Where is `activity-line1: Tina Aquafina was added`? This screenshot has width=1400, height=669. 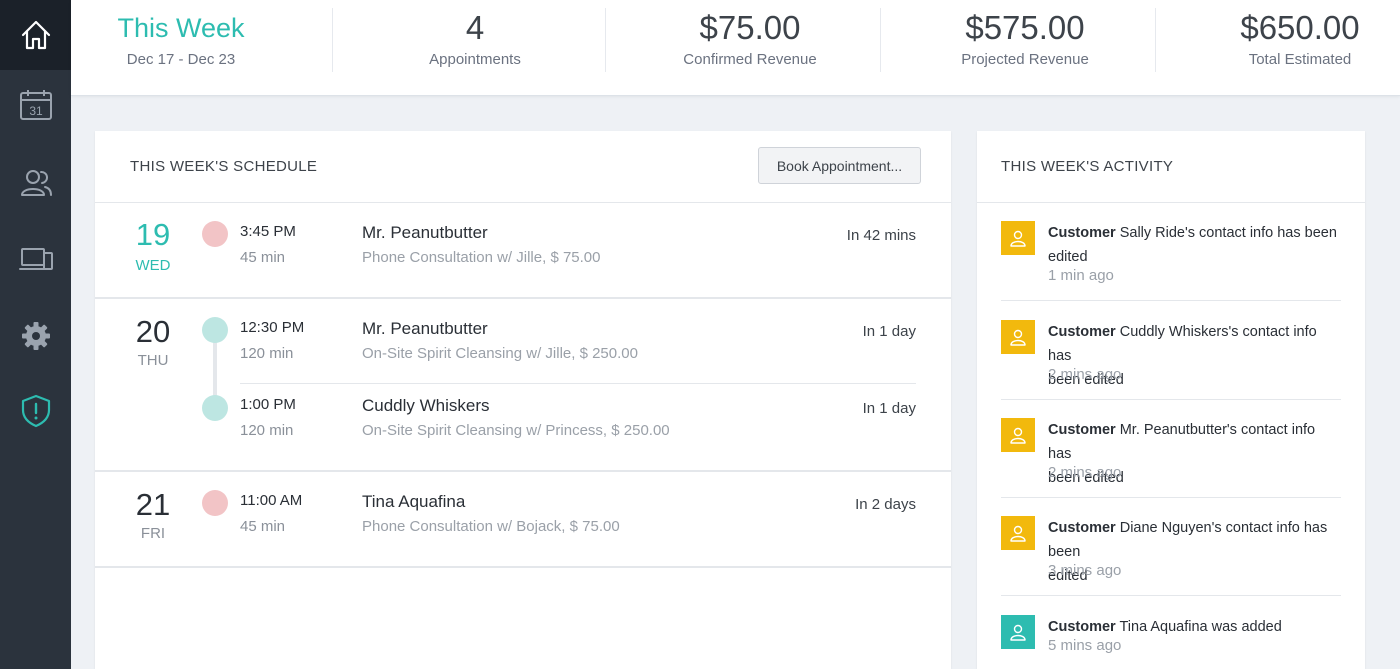
activity-line1: Tina Aquafina was added is located at coordinates (1200, 627).